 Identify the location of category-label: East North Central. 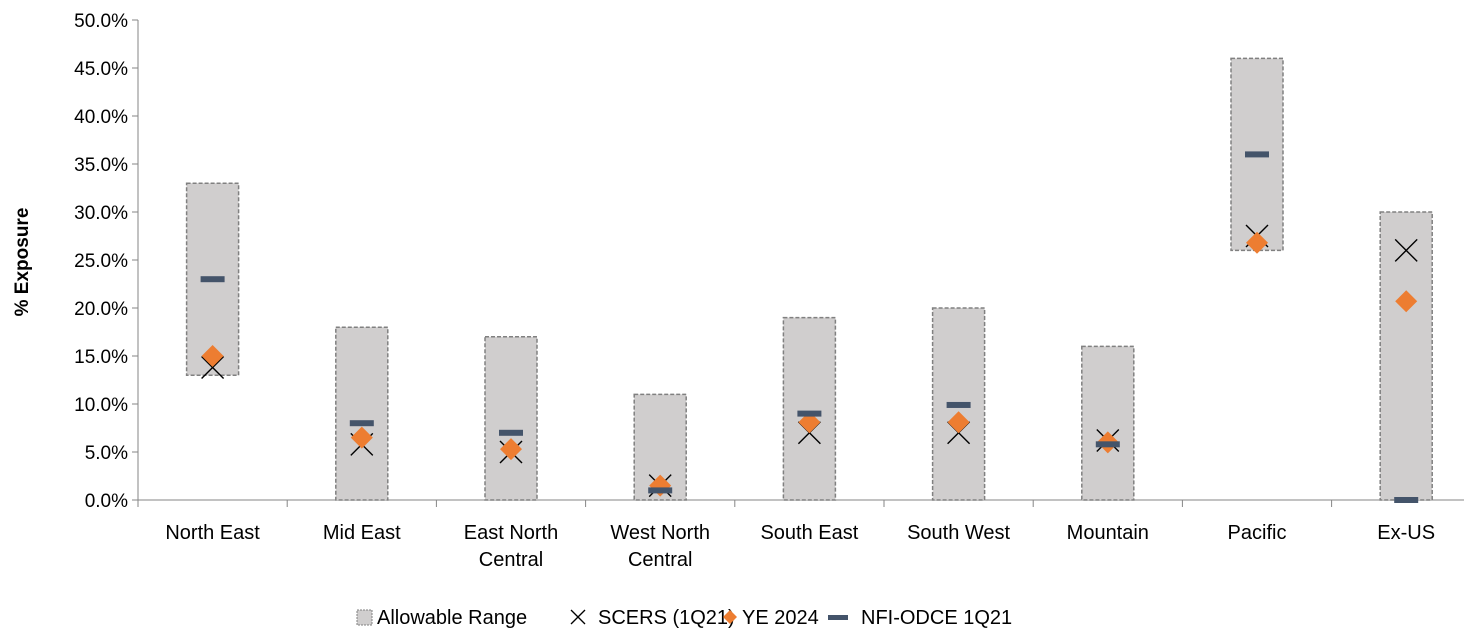
(511, 546).